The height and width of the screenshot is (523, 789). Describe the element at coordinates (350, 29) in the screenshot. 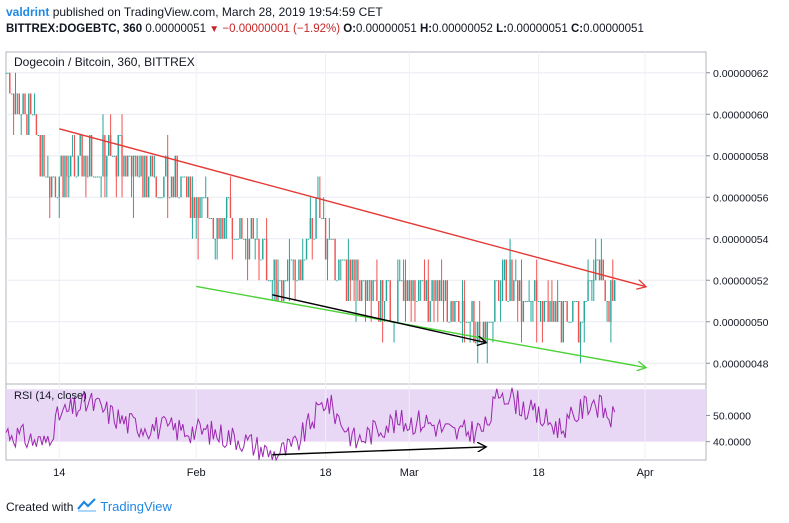

I see `open-label: O:` at that location.